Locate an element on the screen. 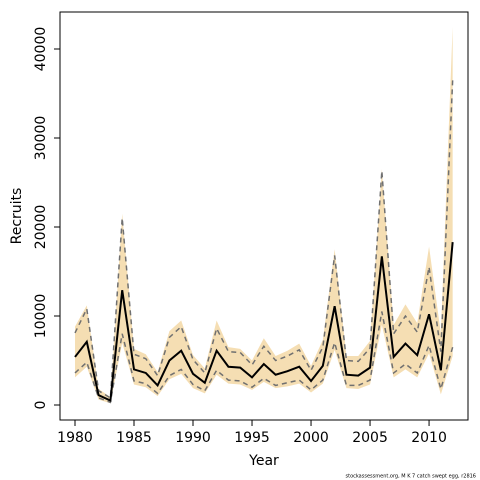 The width and height of the screenshot is (480, 480). y-tick-label: 0 is located at coordinates (41, 405).